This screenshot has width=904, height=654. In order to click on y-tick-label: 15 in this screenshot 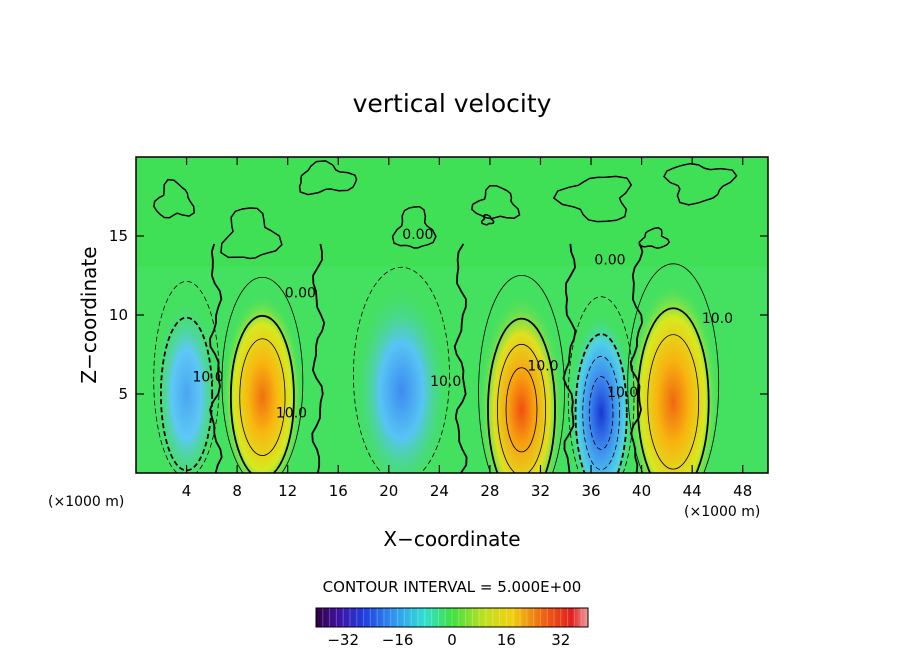, I will do `click(118, 236)`.